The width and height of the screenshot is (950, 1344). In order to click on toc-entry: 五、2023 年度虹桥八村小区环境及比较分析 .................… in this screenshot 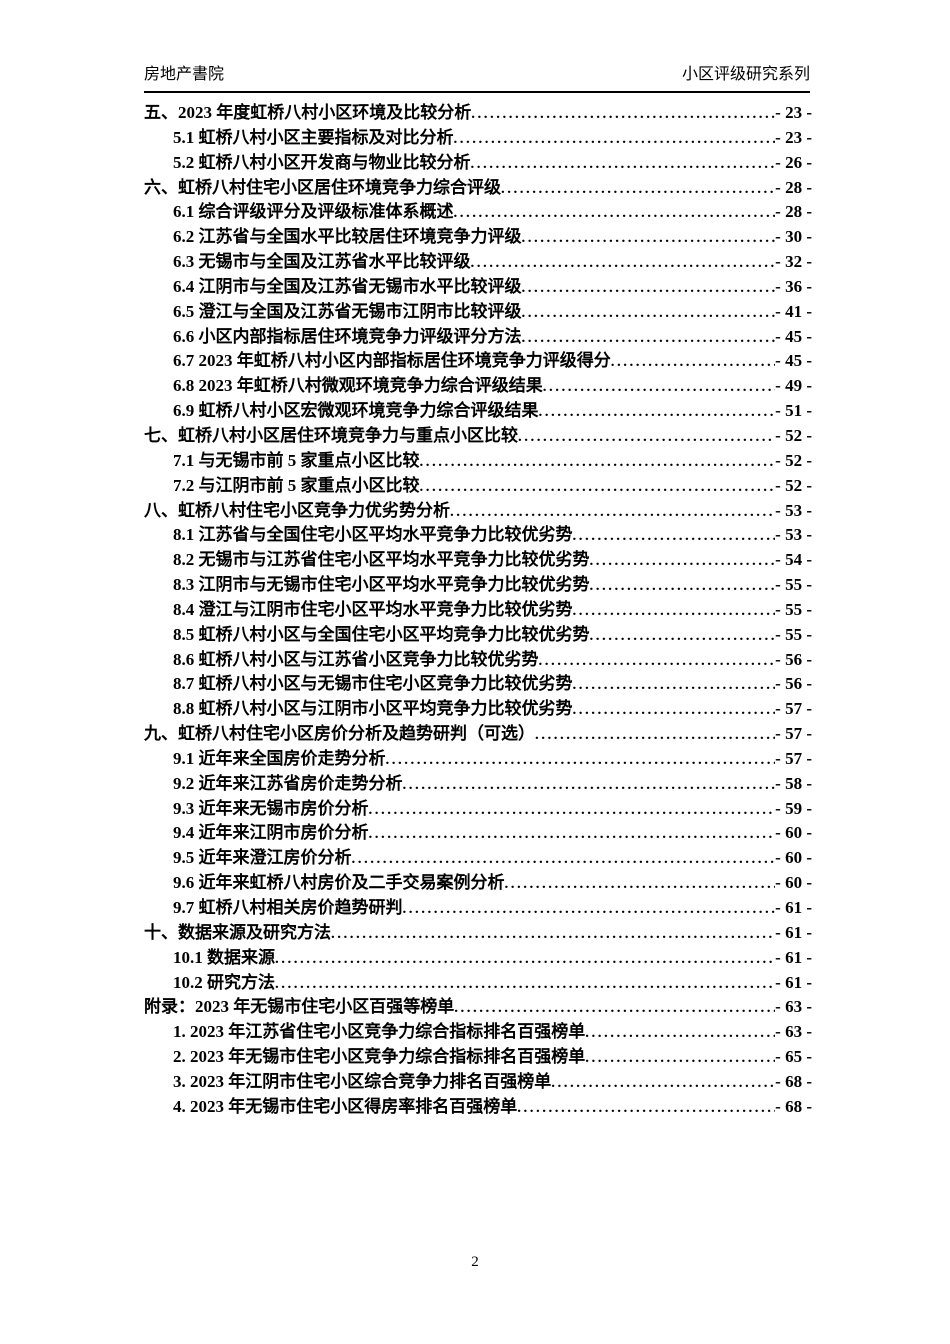, I will do `click(478, 113)`.